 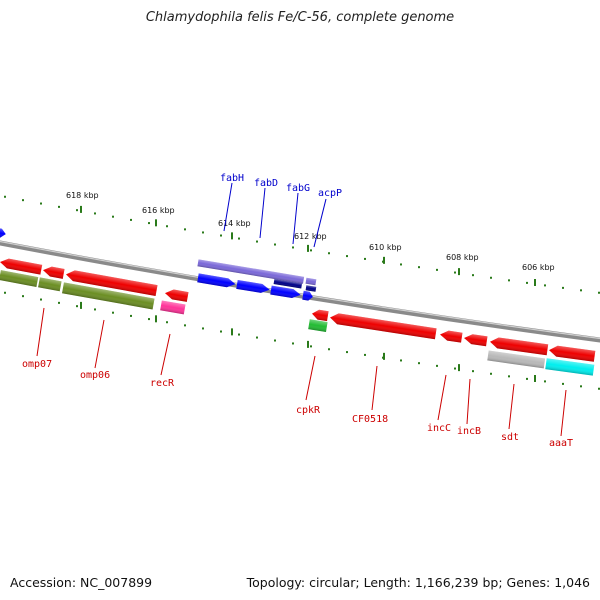 What do you see at coordinates (469, 431) in the screenshot?
I see `gene-label-incB: incB` at bounding box center [469, 431].